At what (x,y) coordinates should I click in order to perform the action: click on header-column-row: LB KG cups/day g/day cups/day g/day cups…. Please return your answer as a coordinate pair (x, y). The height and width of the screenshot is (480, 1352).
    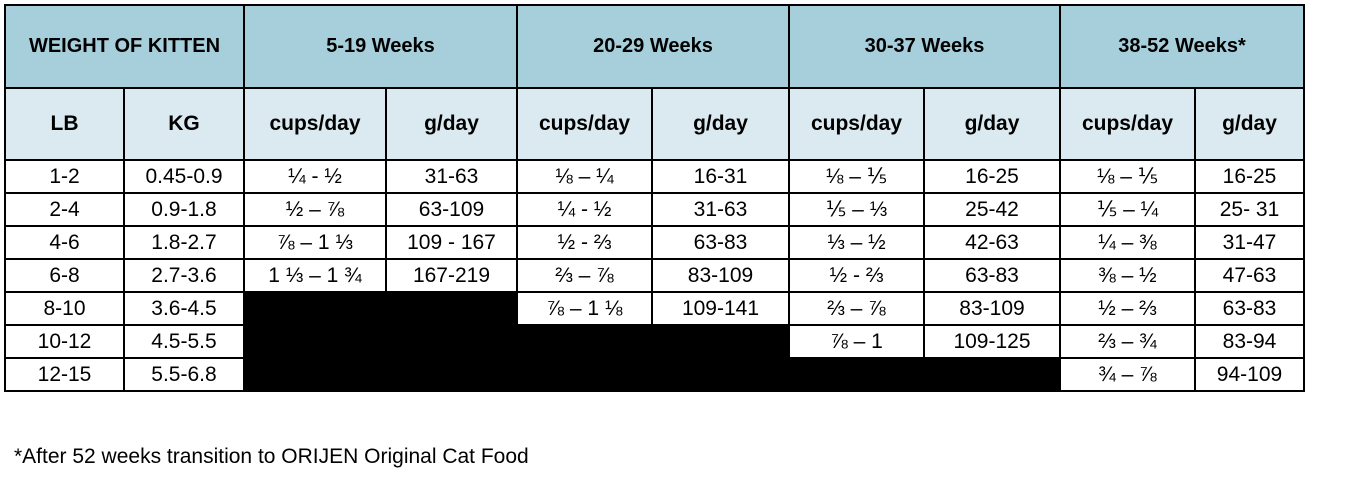
    Looking at the image, I should click on (654, 124).